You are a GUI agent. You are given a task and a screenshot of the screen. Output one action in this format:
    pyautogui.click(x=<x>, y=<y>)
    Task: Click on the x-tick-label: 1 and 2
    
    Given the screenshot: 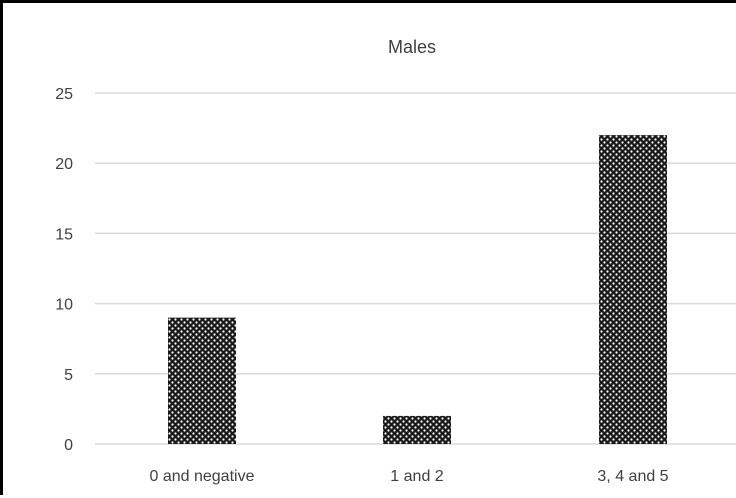 What is the action you would take?
    pyautogui.click(x=416, y=476)
    